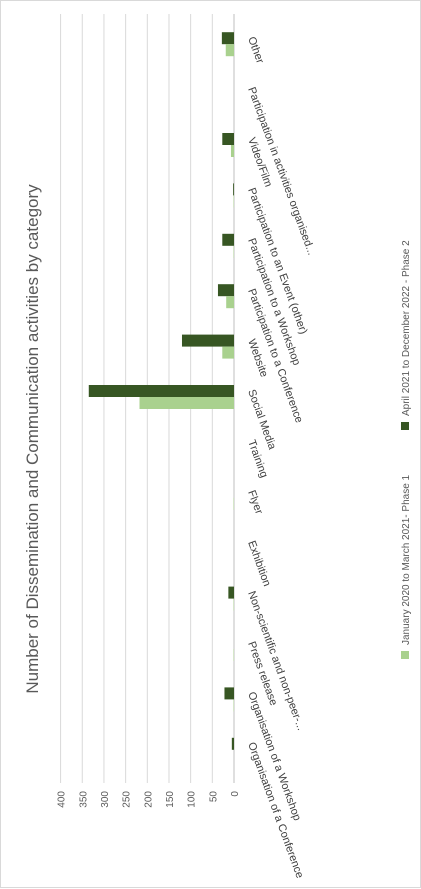  I want to click on tick-label: 150, so click(170, 799).